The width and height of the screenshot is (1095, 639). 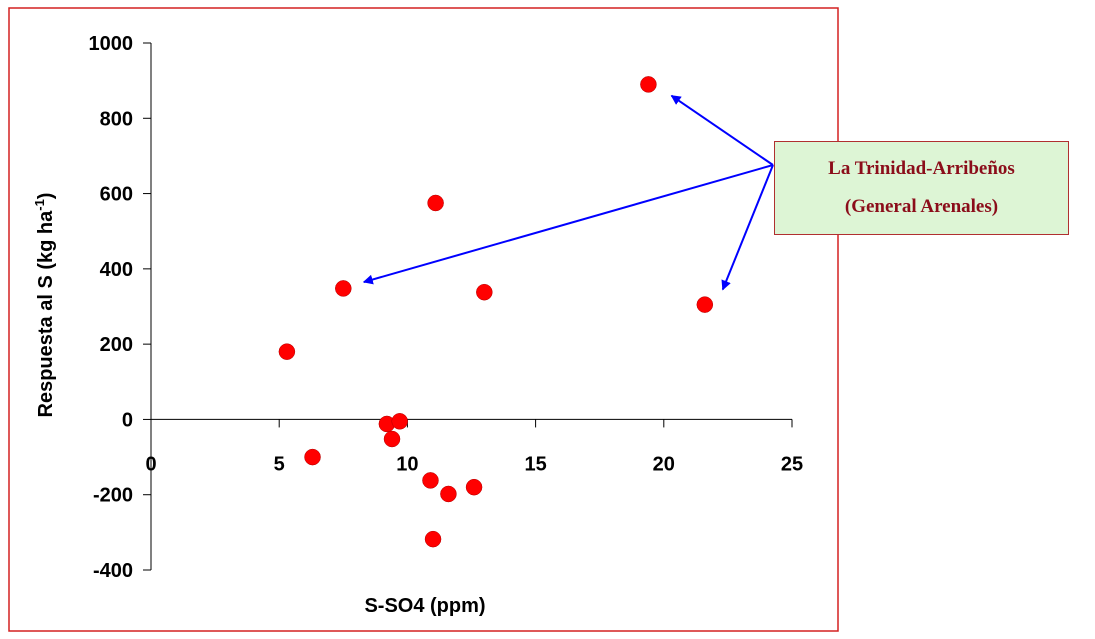 What do you see at coordinates (792, 464) in the screenshot?
I see `x-tick-label: 25` at bounding box center [792, 464].